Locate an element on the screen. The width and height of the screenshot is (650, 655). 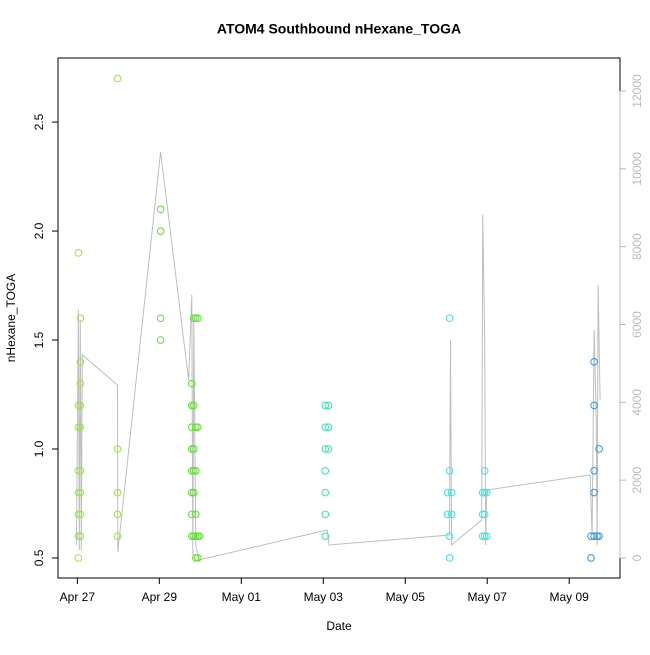
chart-title: ATOM4 Southbound nHexane_TOGA is located at coordinates (339, 29).